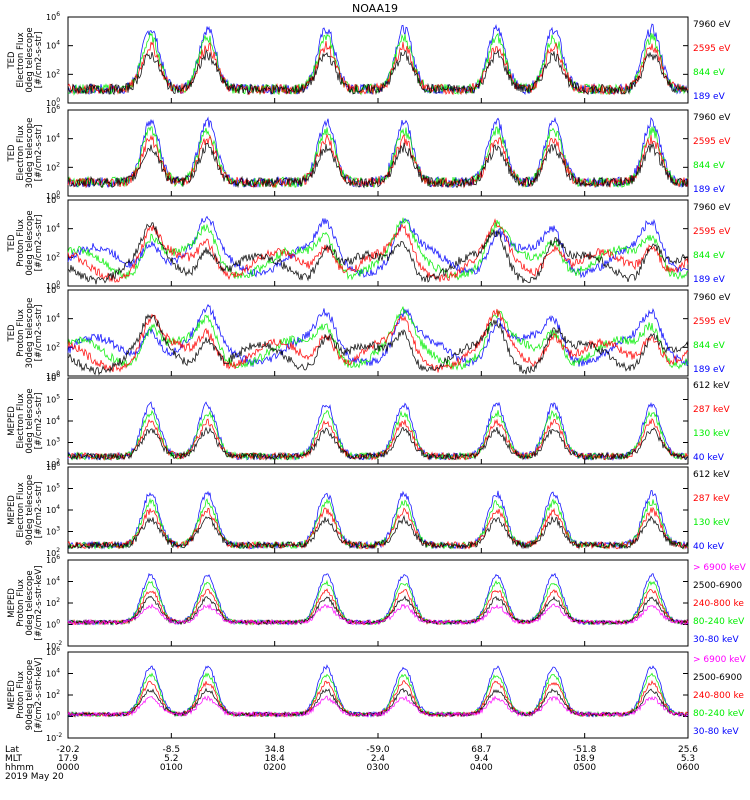 This screenshot has width=750, height=800. What do you see at coordinates (275, 750) in the screenshot?
I see `x-tick-label: 34.8` at bounding box center [275, 750].